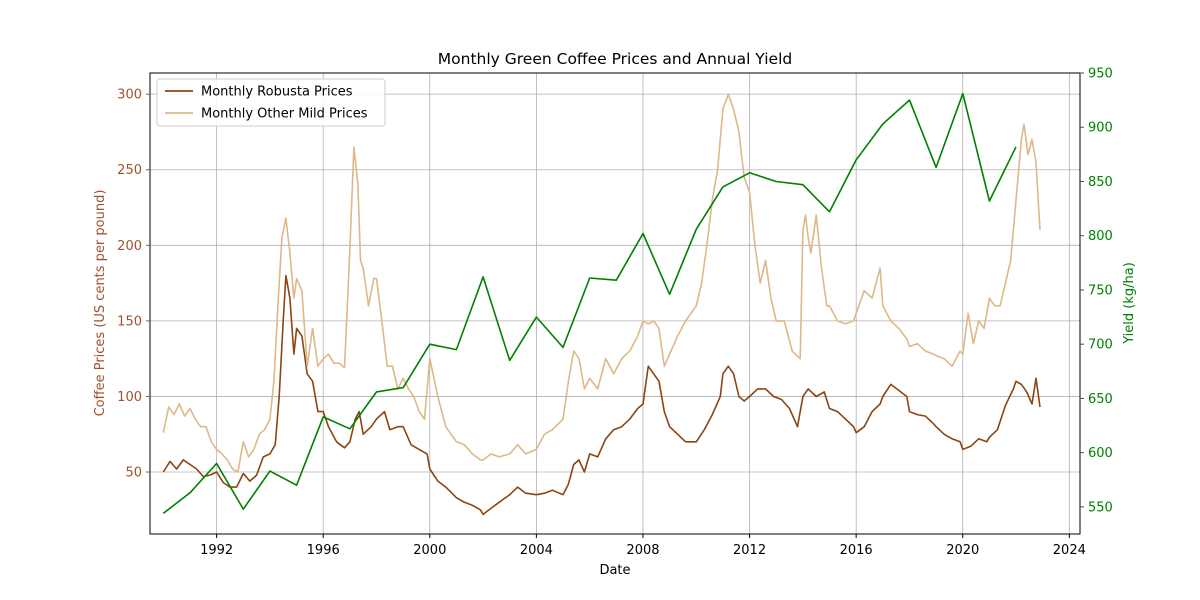  Describe the element at coordinates (129, 246) in the screenshot. I see `left-tick-label: 200` at that location.